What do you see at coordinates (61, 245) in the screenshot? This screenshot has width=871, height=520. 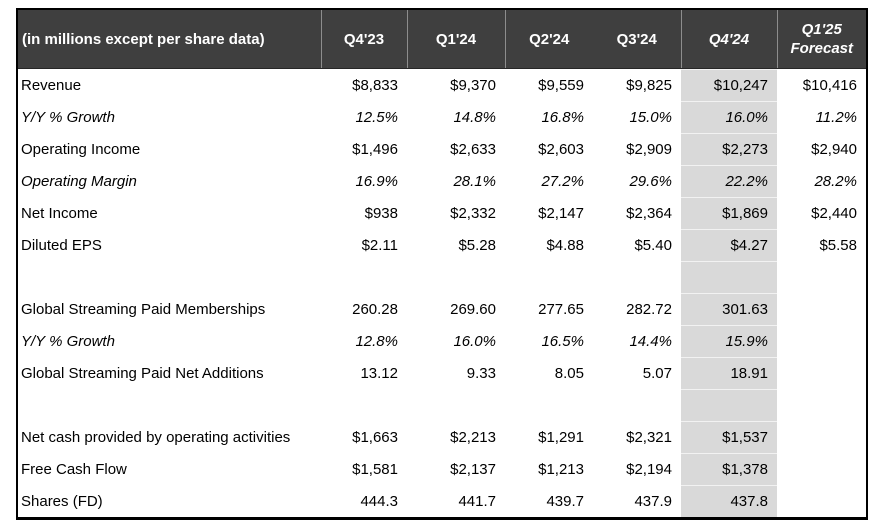 I see `row-label: Diluted EPS` at bounding box center [61, 245].